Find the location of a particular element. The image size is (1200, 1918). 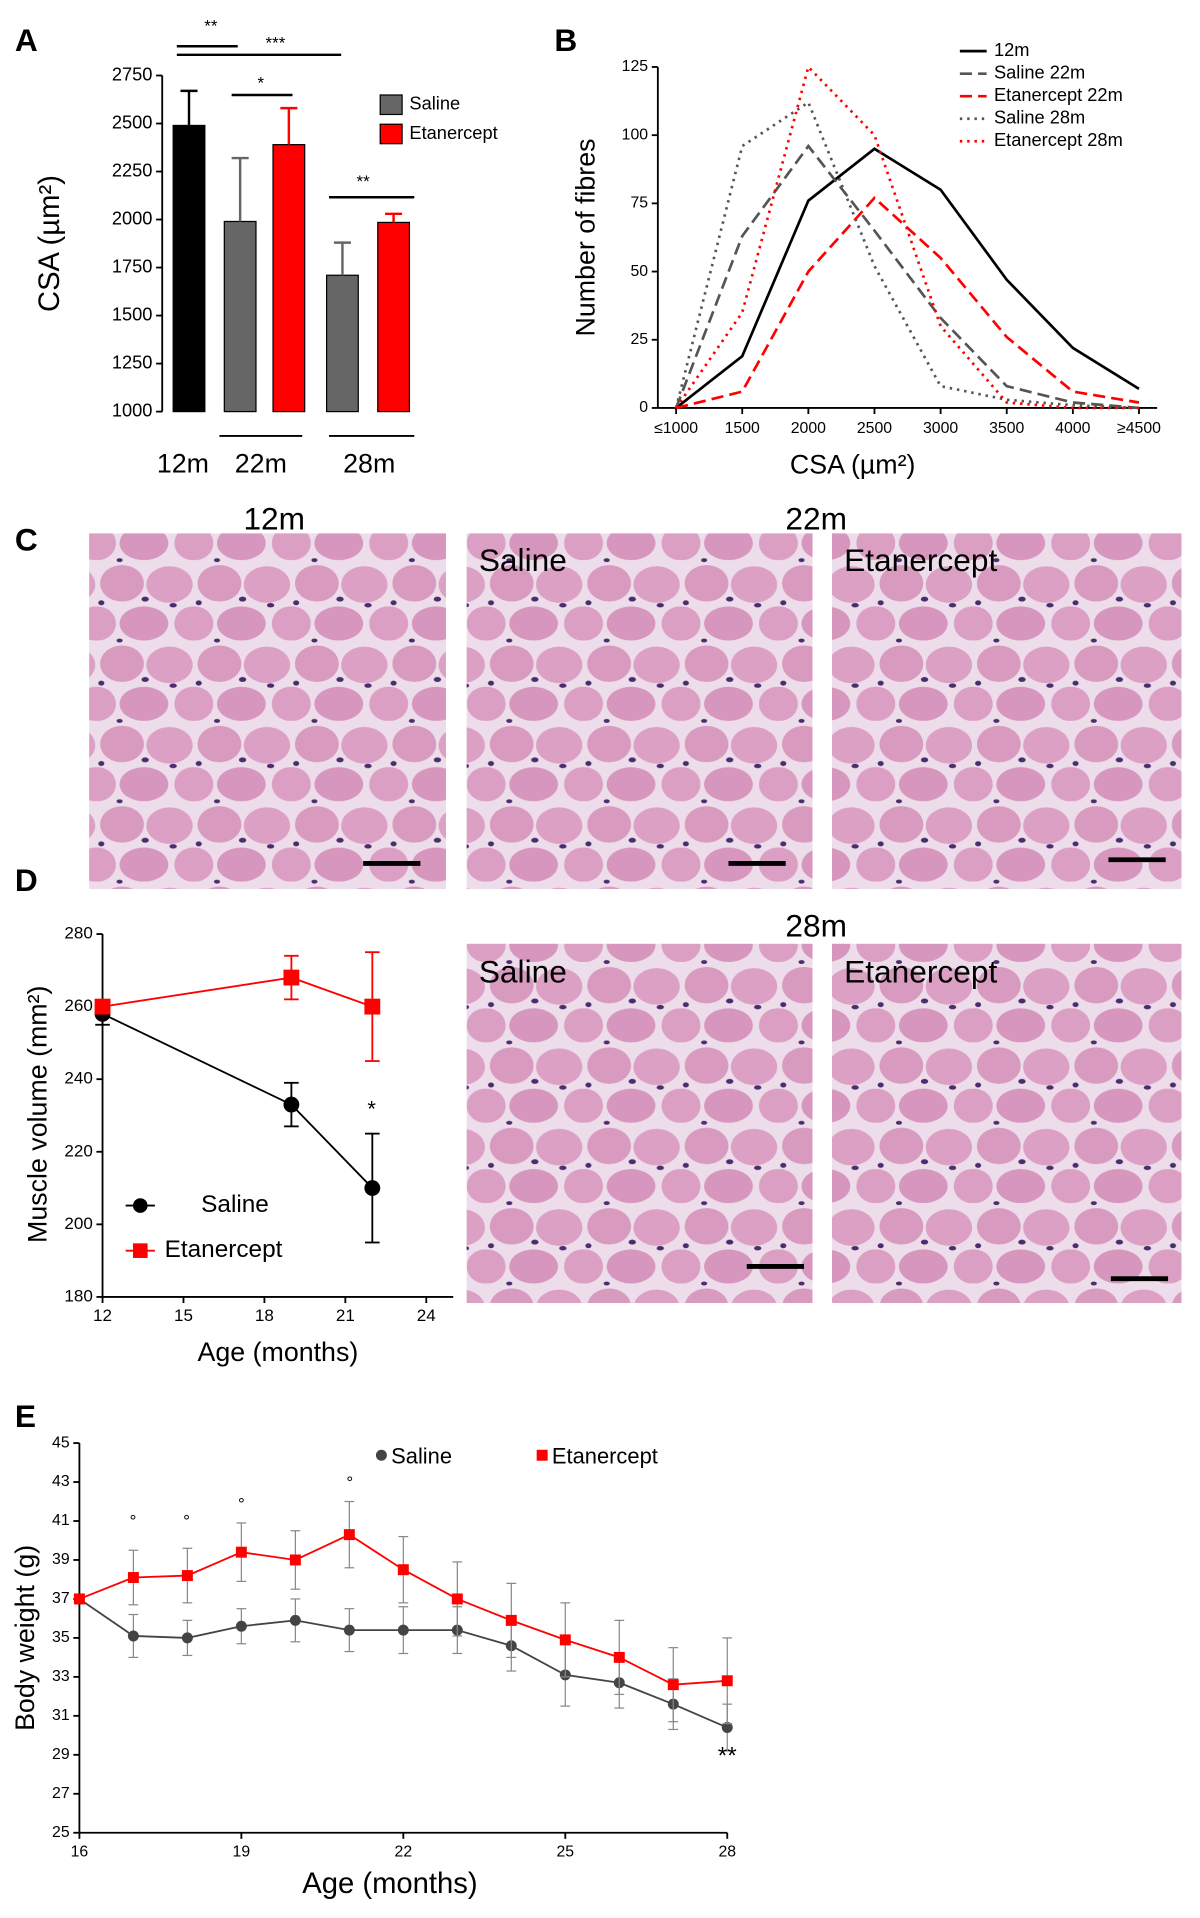

x-tick-label: 24 is located at coordinates (426, 1315).